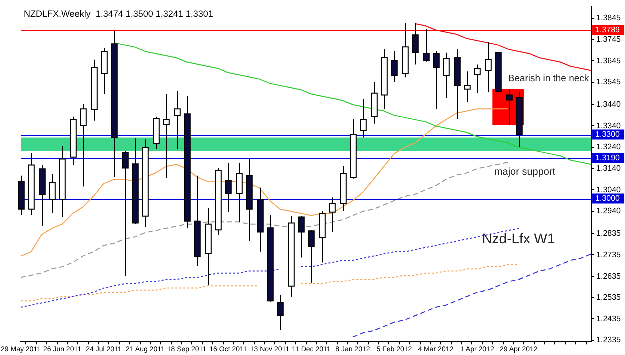 The height and width of the screenshot is (355, 625). What do you see at coordinates (608, 30) in the screenshot?
I see `ref-line-label: 1.3789` at bounding box center [608, 30].